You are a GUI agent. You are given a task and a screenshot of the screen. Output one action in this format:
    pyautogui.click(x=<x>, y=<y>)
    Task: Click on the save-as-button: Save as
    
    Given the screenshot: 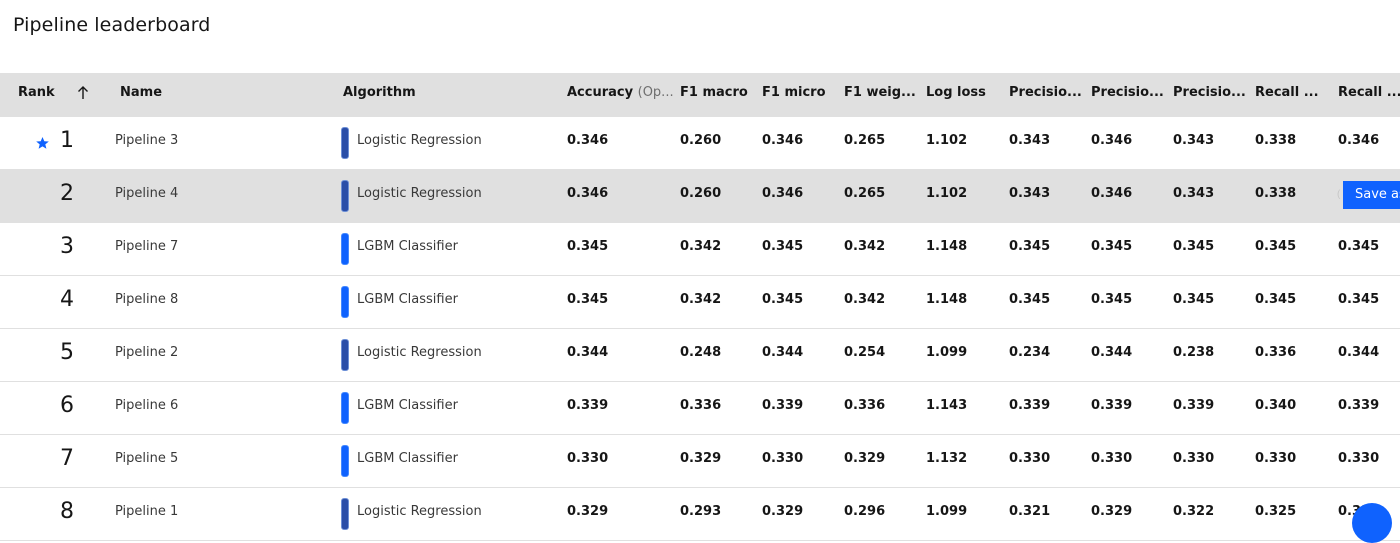 What is the action you would take?
    pyautogui.click(x=1371, y=195)
    